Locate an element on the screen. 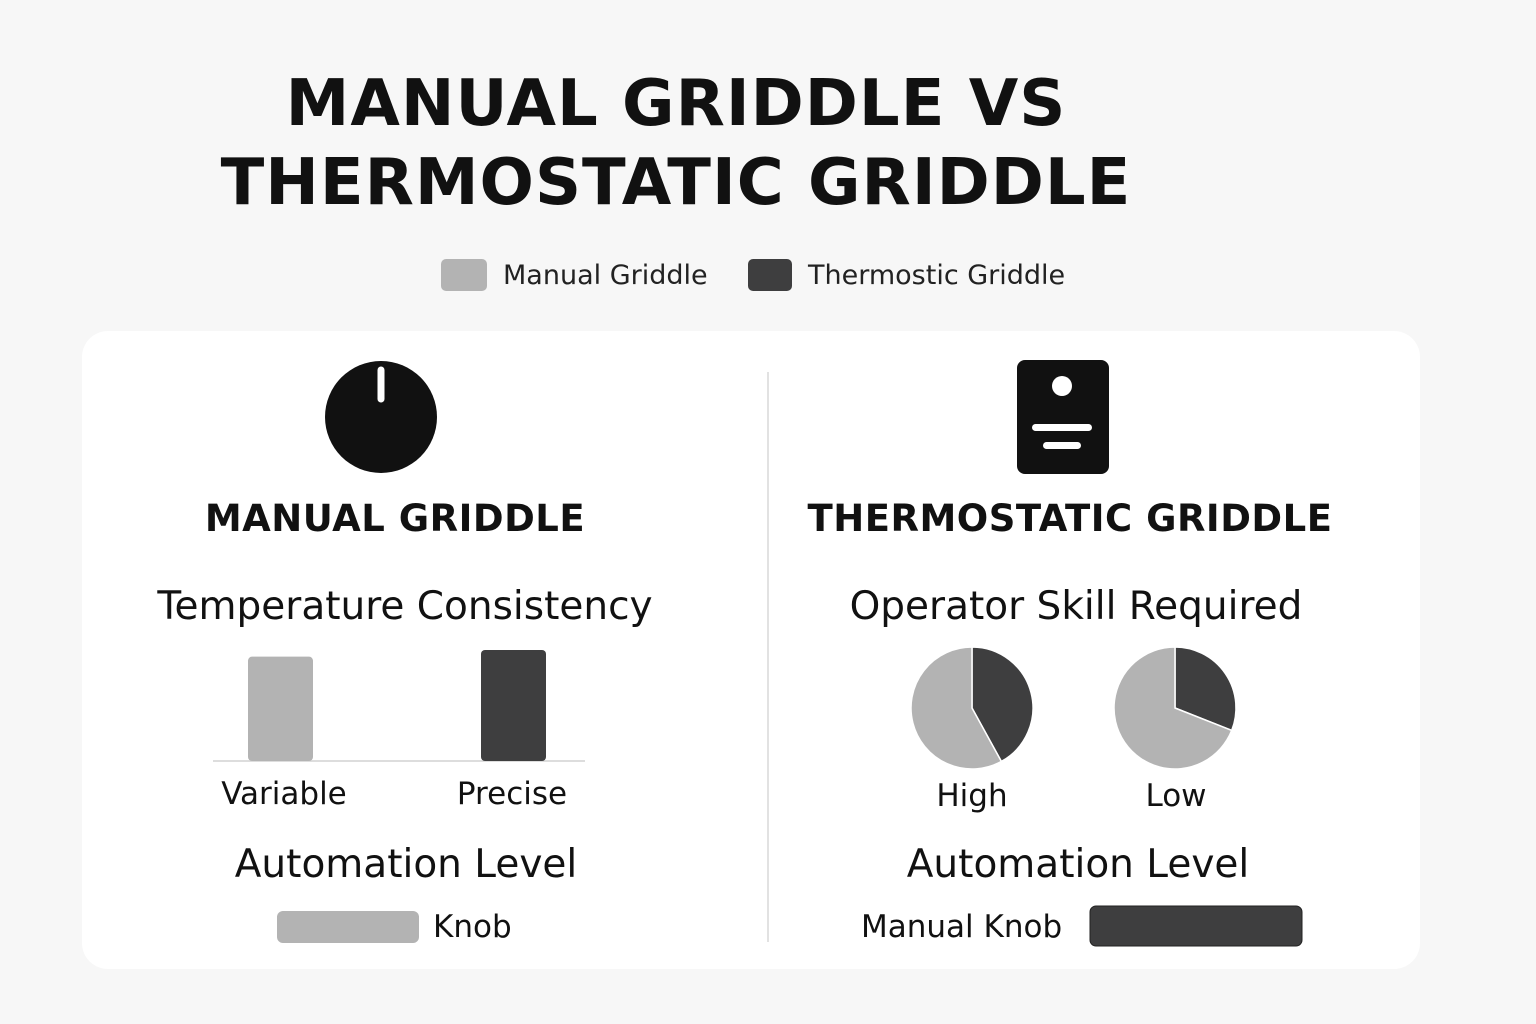 This screenshot has height=1024, width=1536. legend-swatch-manual is located at coordinates (464, 275).